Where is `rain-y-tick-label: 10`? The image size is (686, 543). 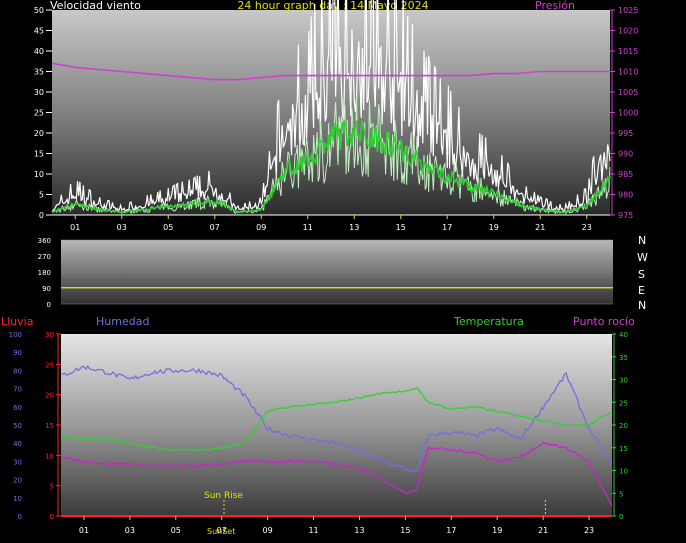 rain-y-tick-label: 10 is located at coordinates (49, 456).